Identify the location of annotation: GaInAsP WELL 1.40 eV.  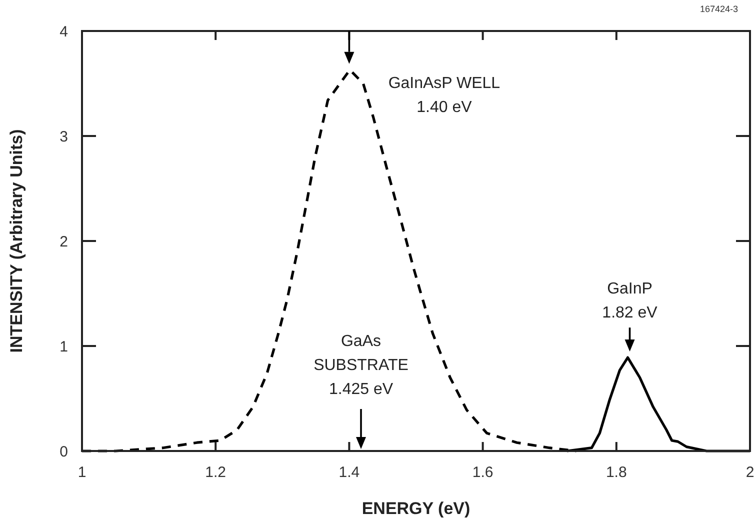
(444, 95).